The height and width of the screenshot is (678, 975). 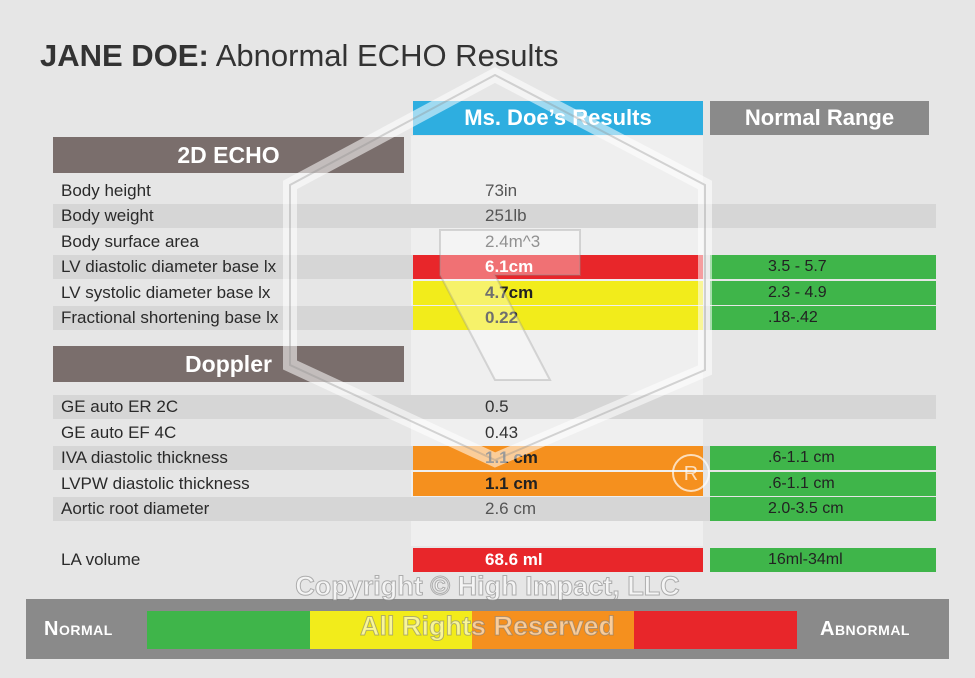 I want to click on row-result: 0.43, so click(x=502, y=432).